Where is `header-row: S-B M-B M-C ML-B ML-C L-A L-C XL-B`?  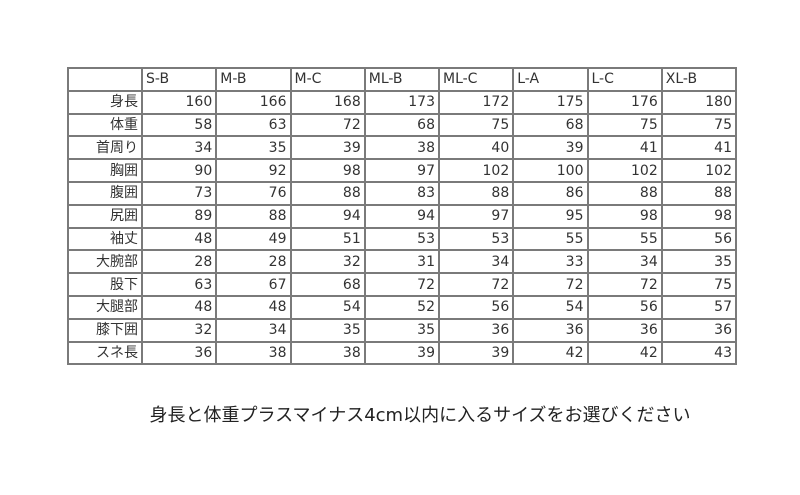 header-row: S-B M-B M-C ML-B ML-C L-A L-C XL-B is located at coordinates (402, 79).